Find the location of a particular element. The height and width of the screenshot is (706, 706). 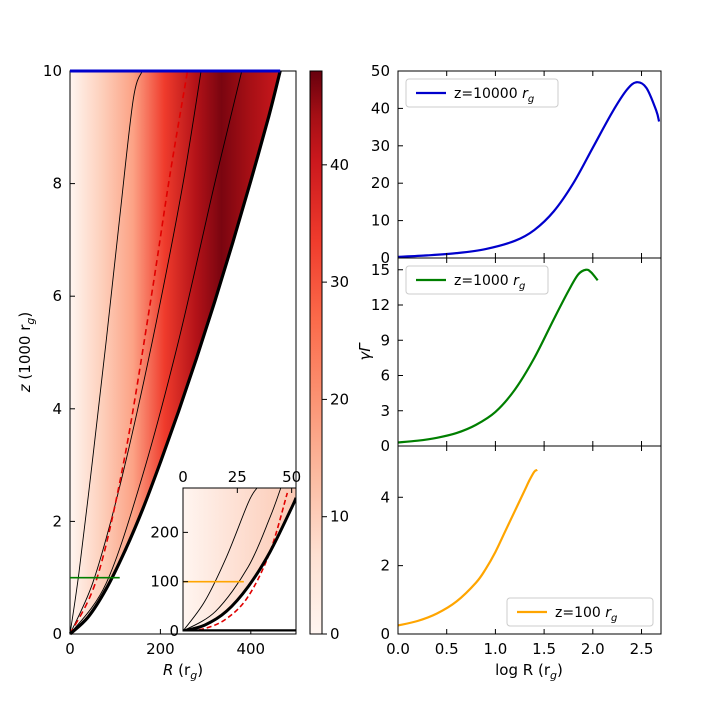

main-ytick-label: 0 is located at coordinates (57, 634).